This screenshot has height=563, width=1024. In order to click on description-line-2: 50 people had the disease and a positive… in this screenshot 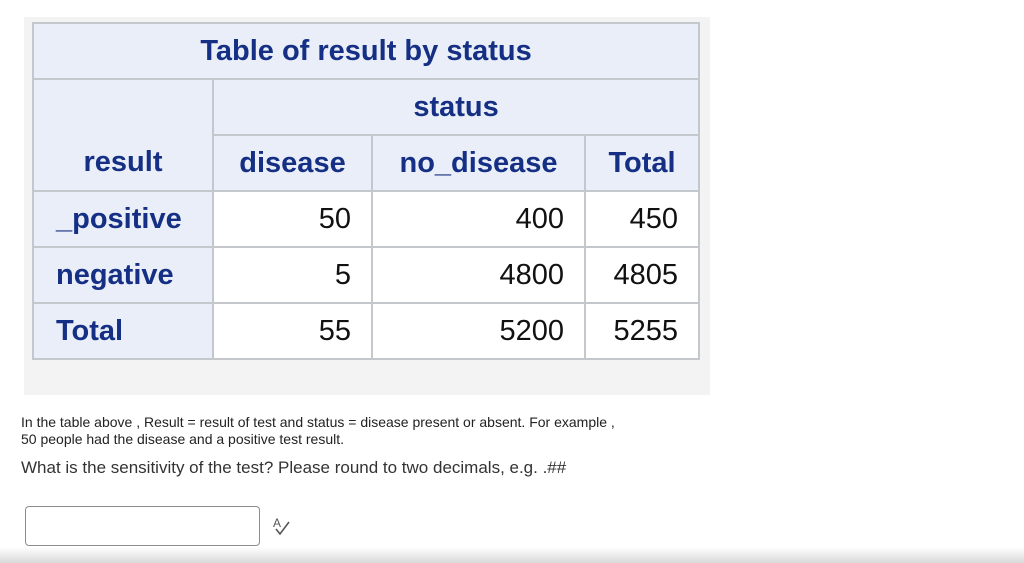, I will do `click(182, 439)`.